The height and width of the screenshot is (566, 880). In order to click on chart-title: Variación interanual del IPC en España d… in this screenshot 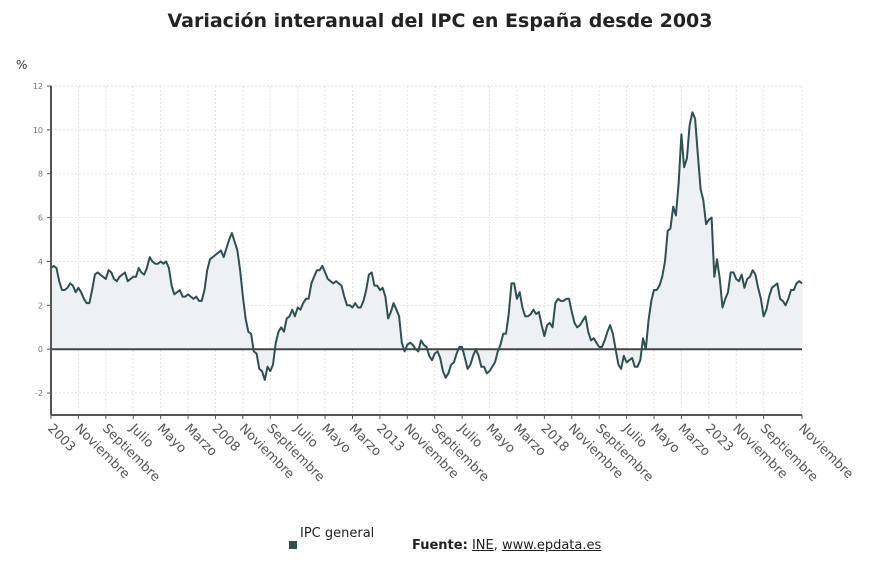, I will do `click(440, 21)`.